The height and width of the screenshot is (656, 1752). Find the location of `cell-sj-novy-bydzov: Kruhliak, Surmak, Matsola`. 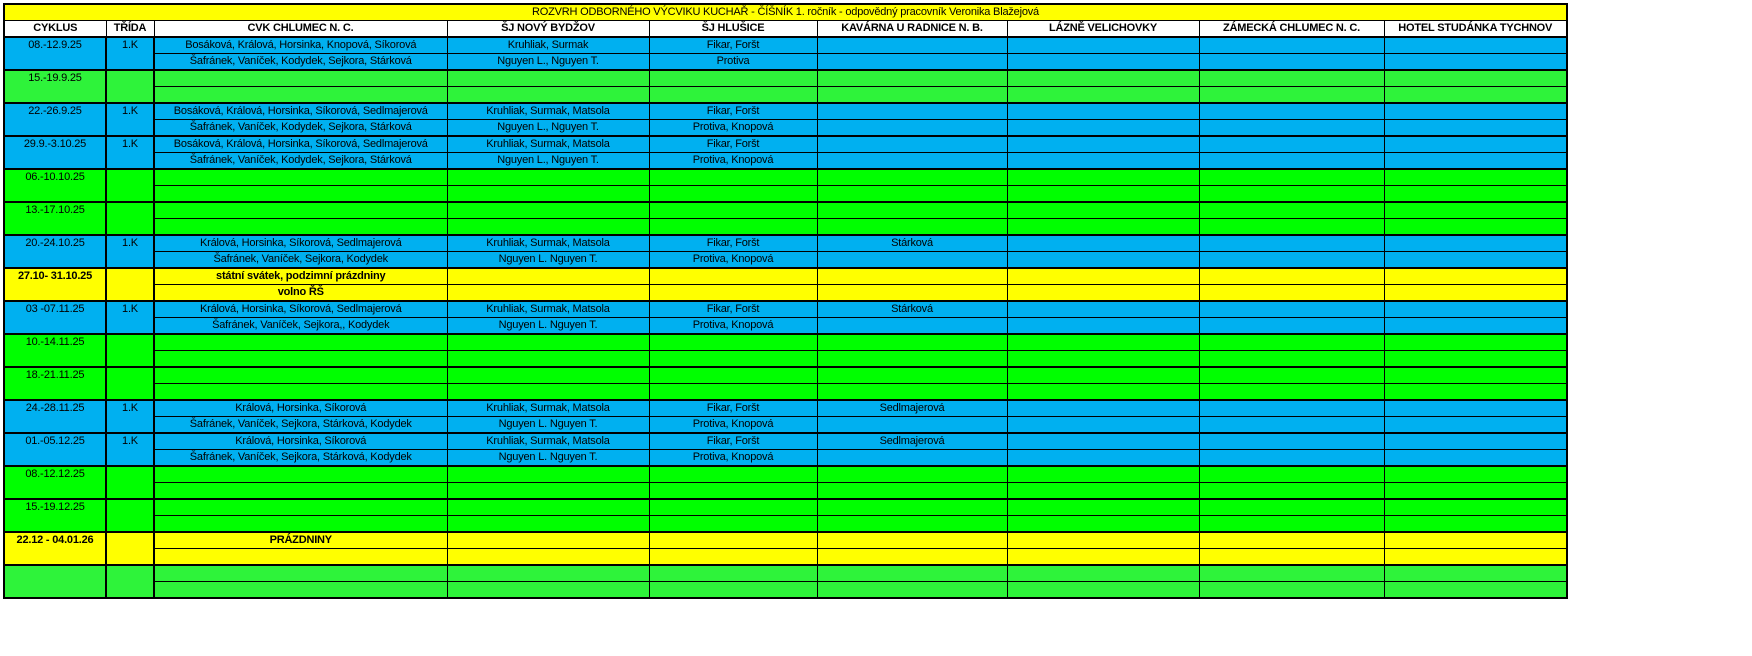

cell-sj-novy-bydzov: Kruhliak, Surmak, Matsola is located at coordinates (548, 309).